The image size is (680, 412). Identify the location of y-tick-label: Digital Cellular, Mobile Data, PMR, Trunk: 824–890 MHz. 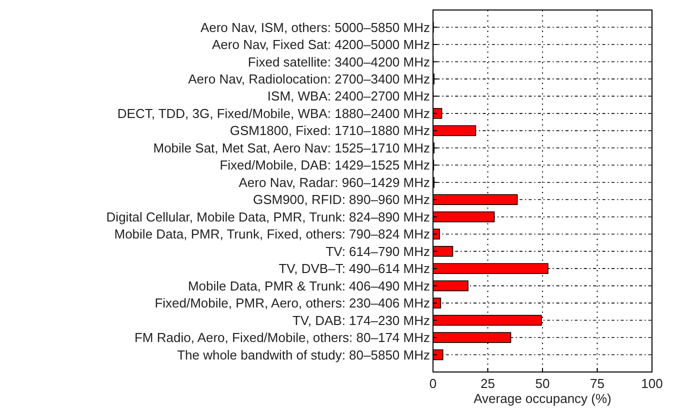
(268, 216).